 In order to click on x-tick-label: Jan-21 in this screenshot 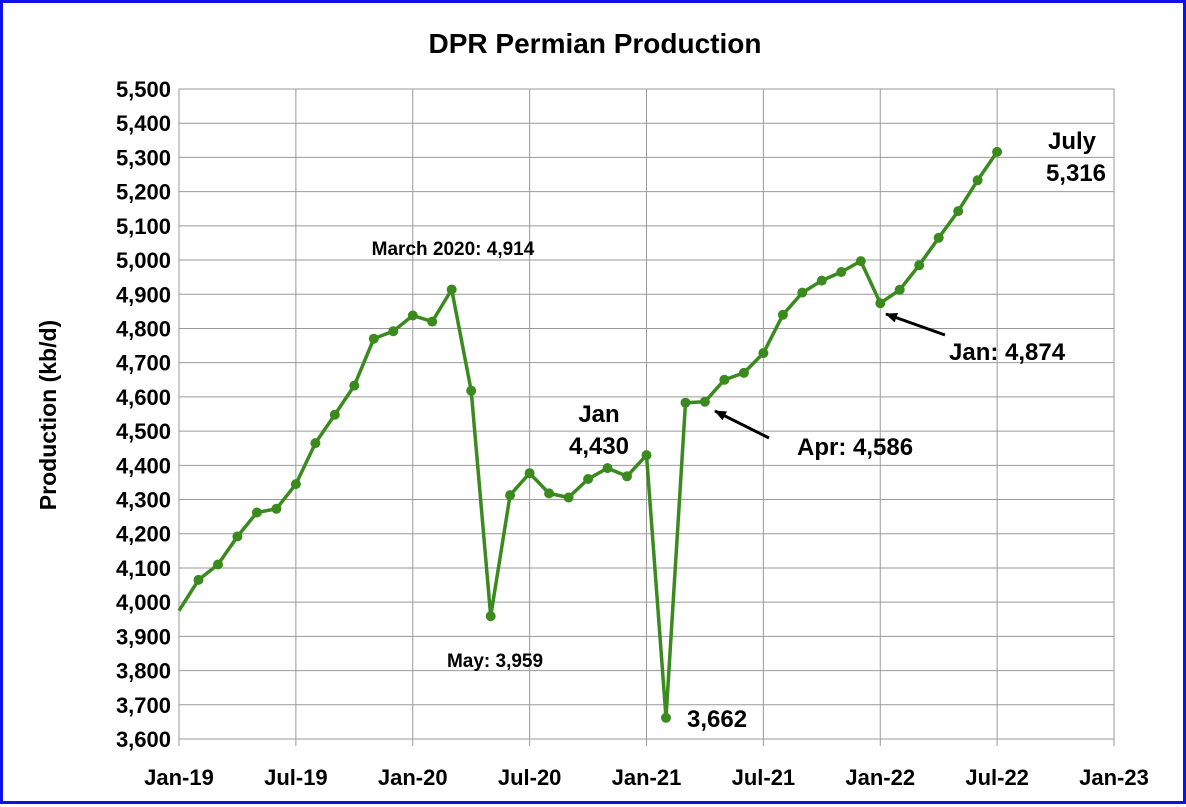, I will do `click(647, 777)`.